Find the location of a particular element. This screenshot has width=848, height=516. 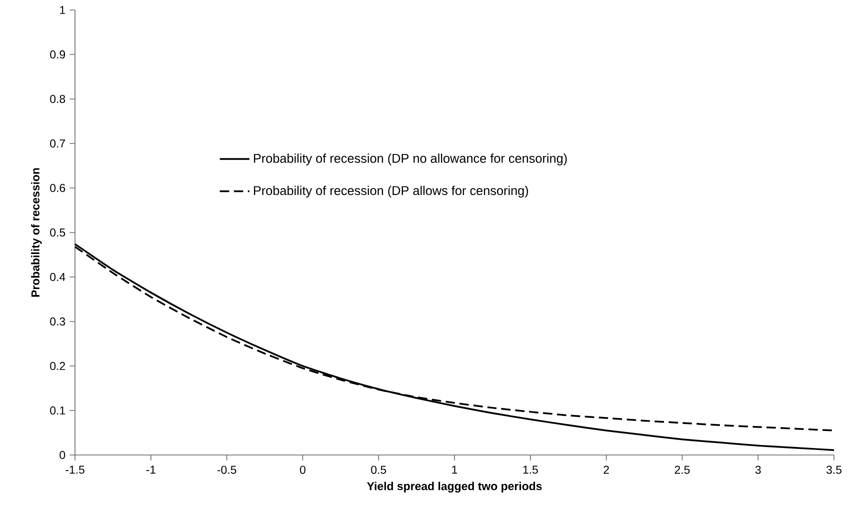

legend-label: Probability of recession (DP no allowance for censoring) is located at coordinates (410, 160).